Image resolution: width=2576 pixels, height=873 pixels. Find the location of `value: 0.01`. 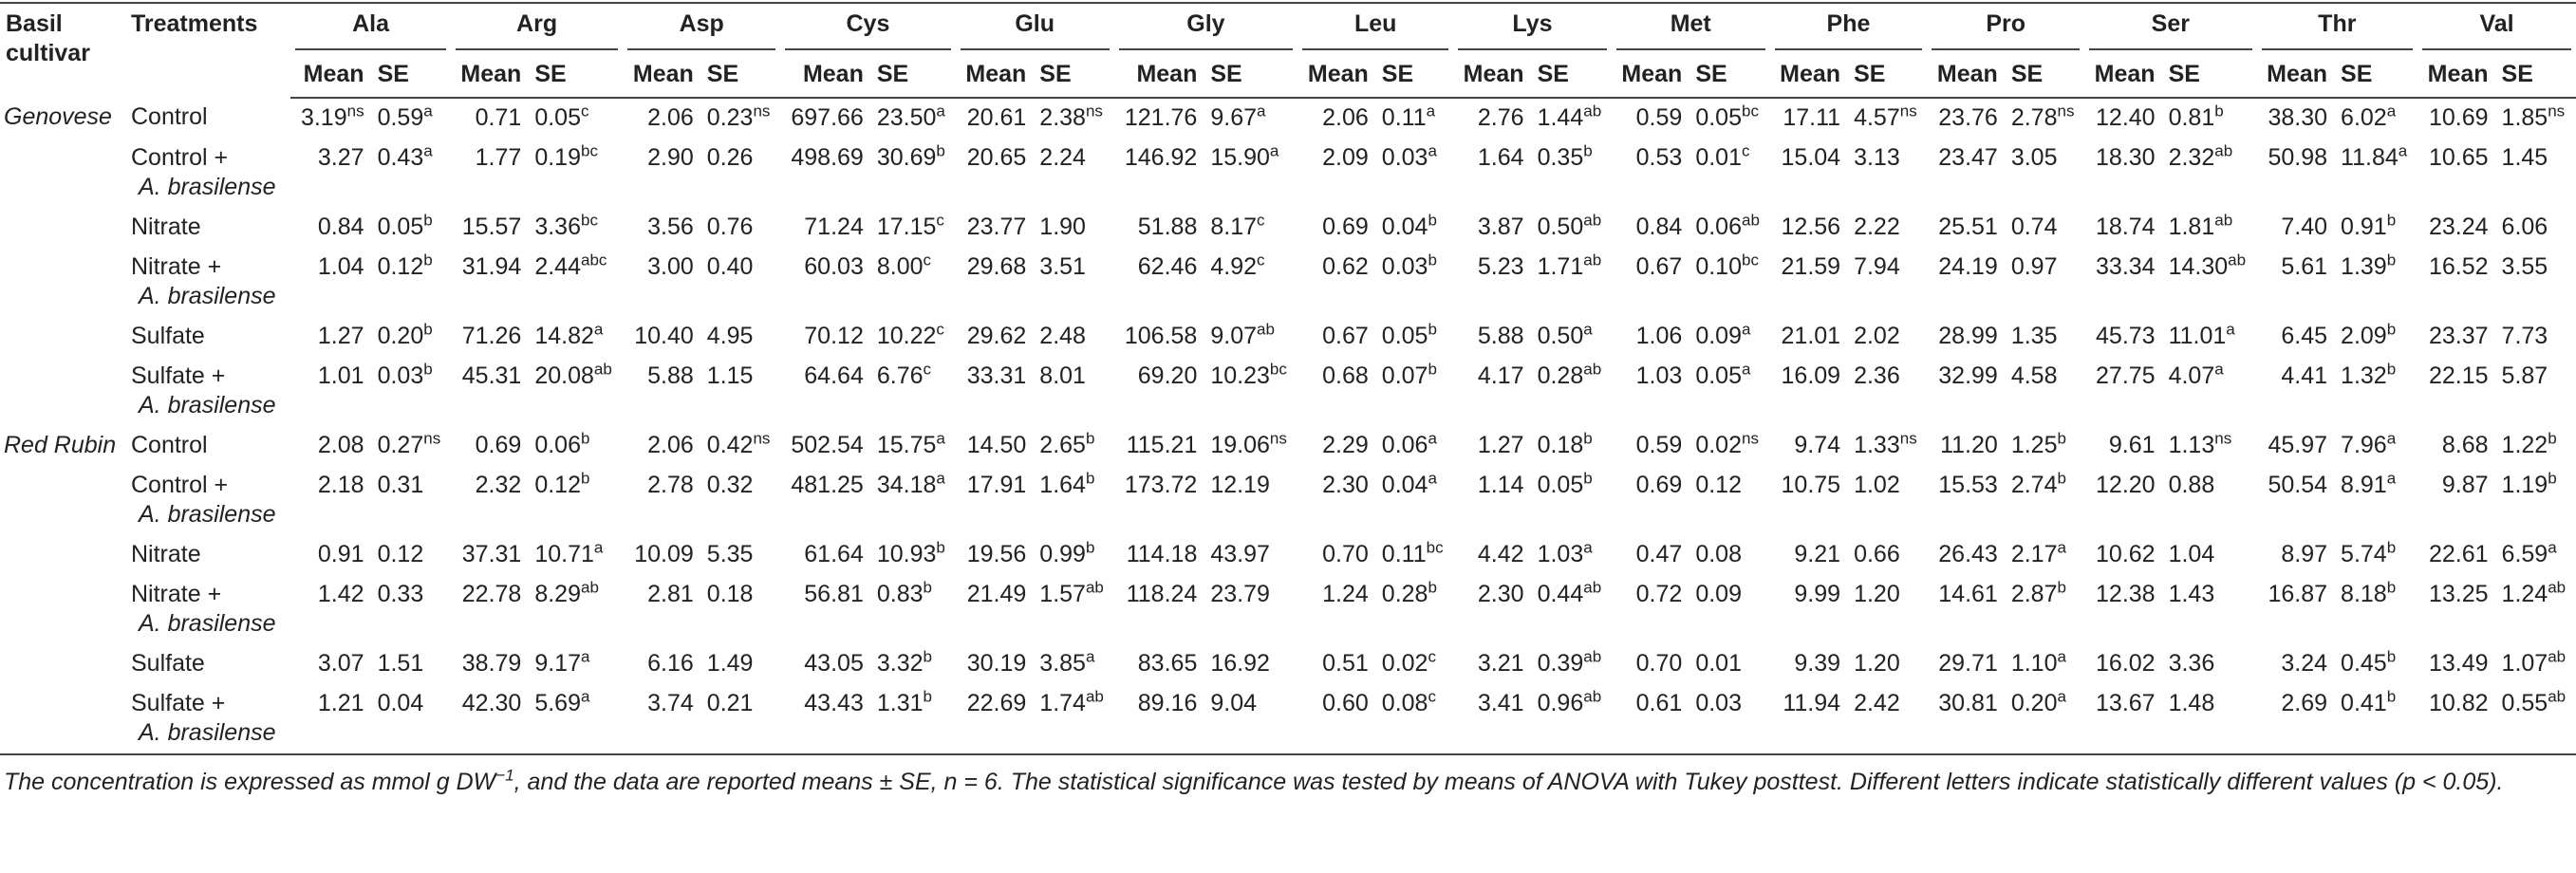

value: 0.01 is located at coordinates (1718, 157).